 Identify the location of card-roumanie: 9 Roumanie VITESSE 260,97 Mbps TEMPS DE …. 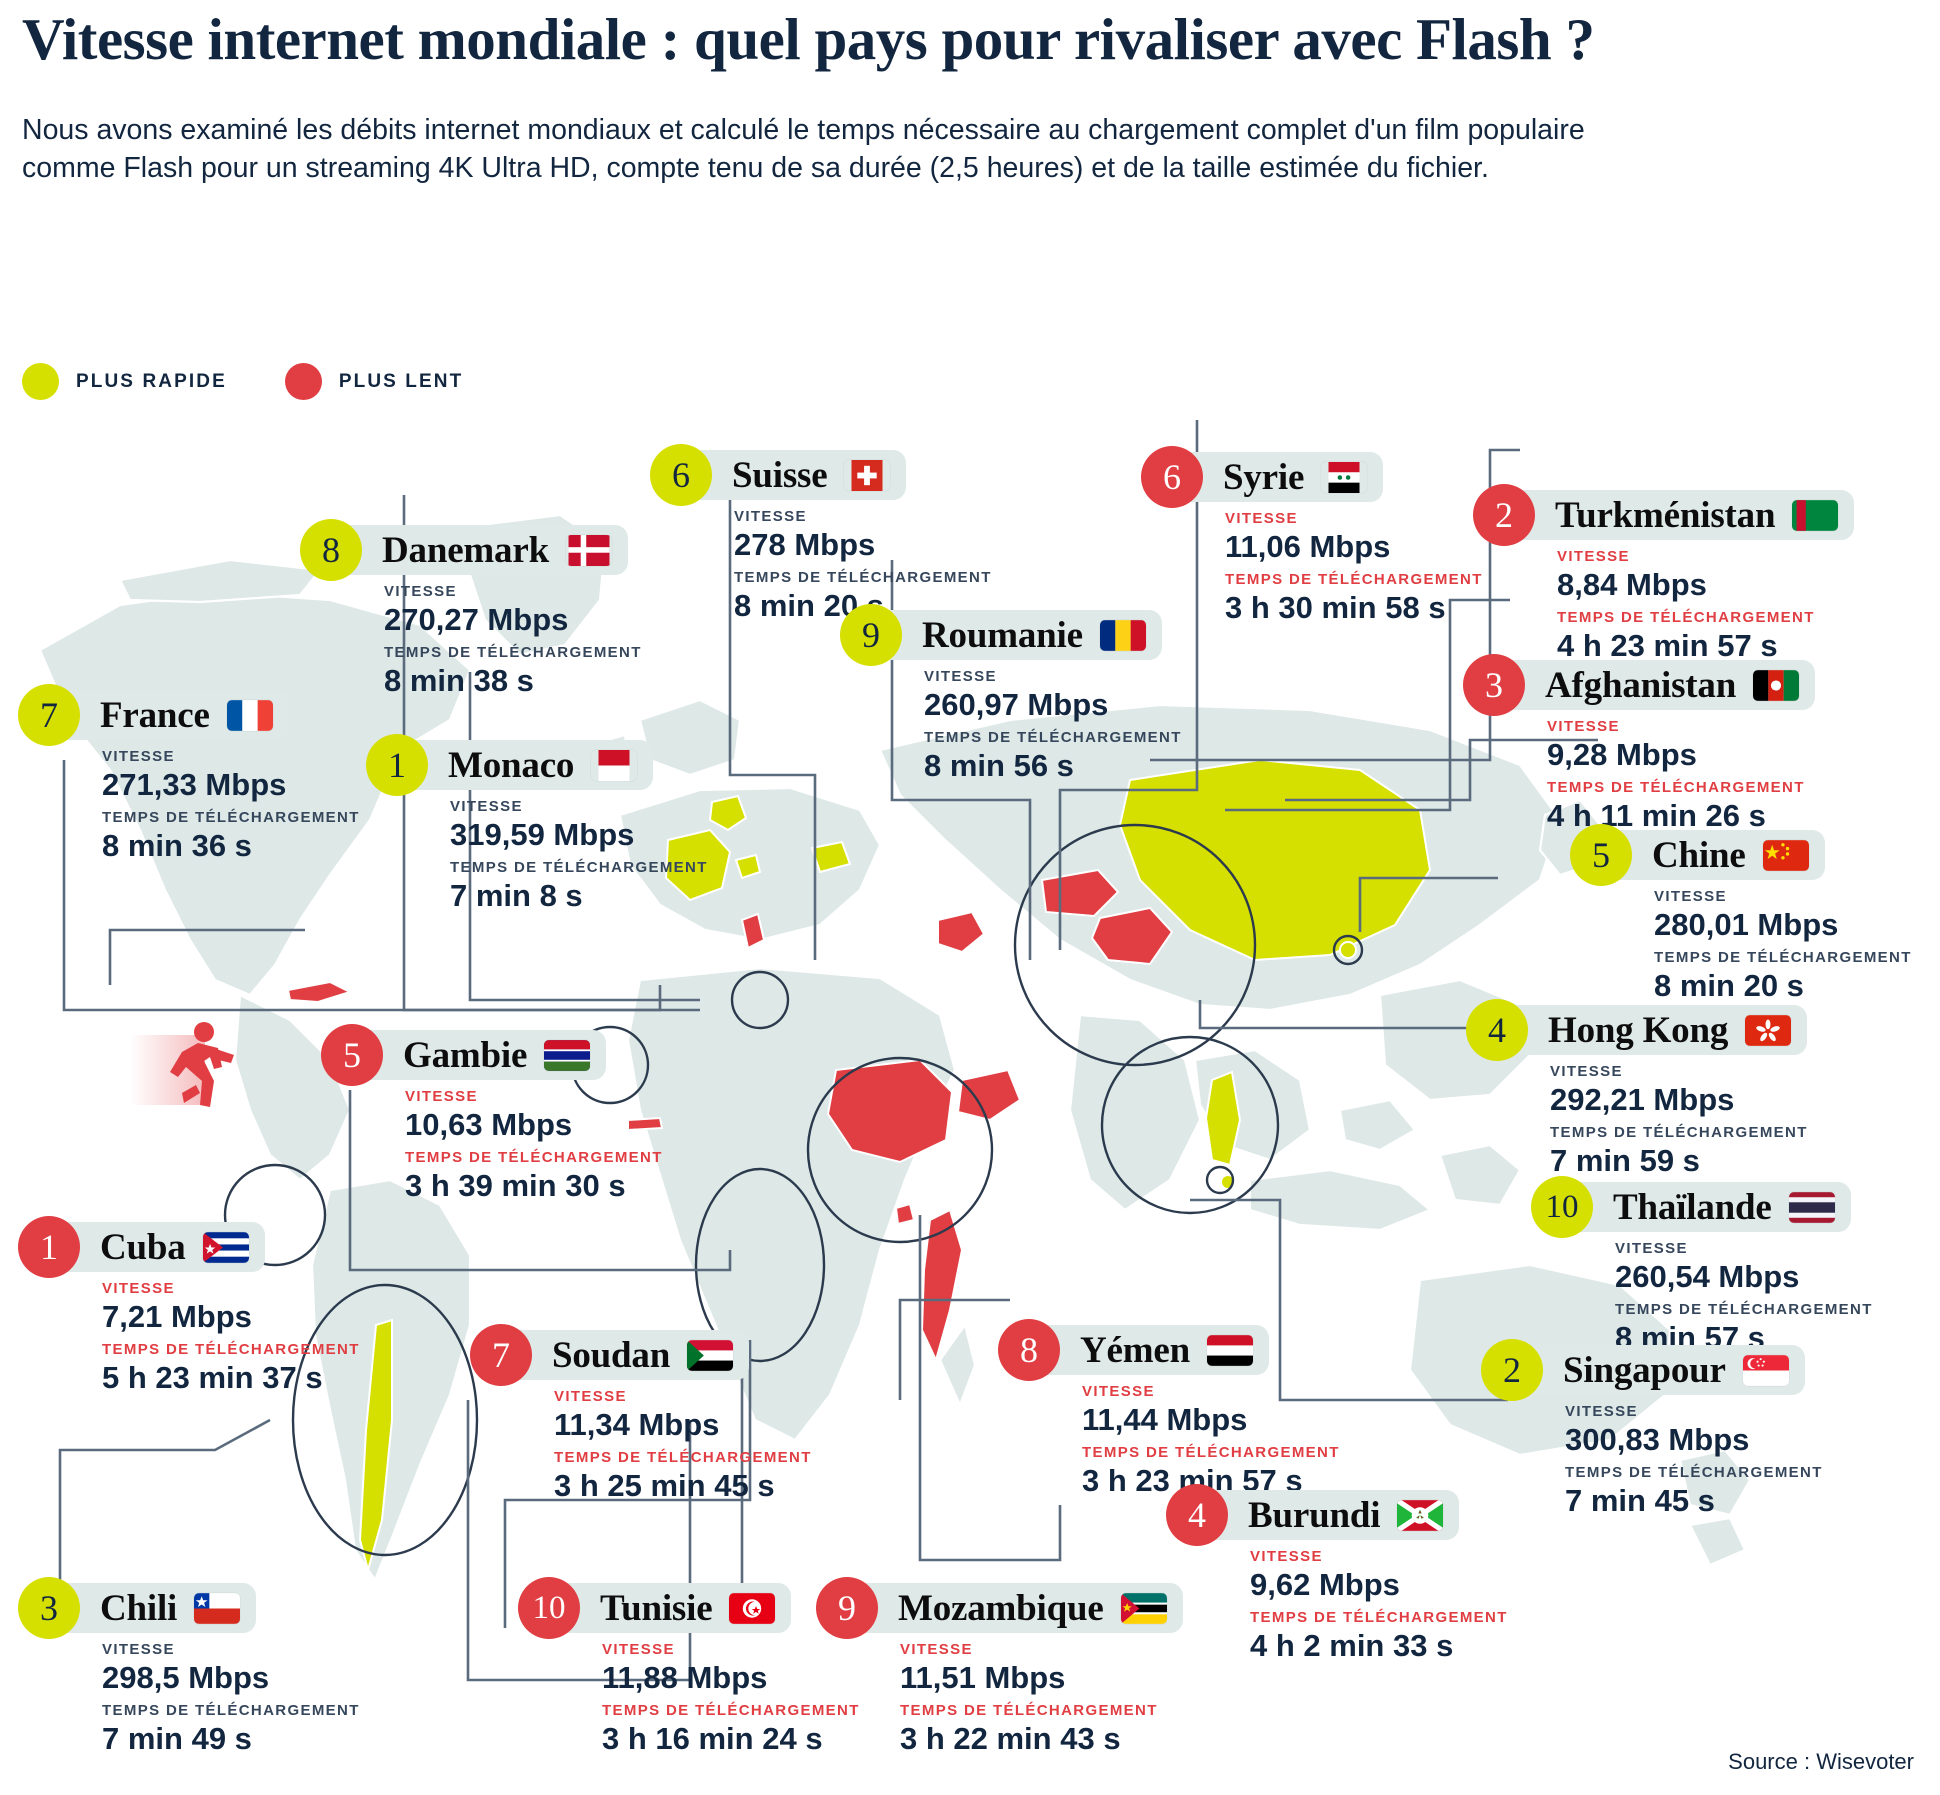
(1011, 694).